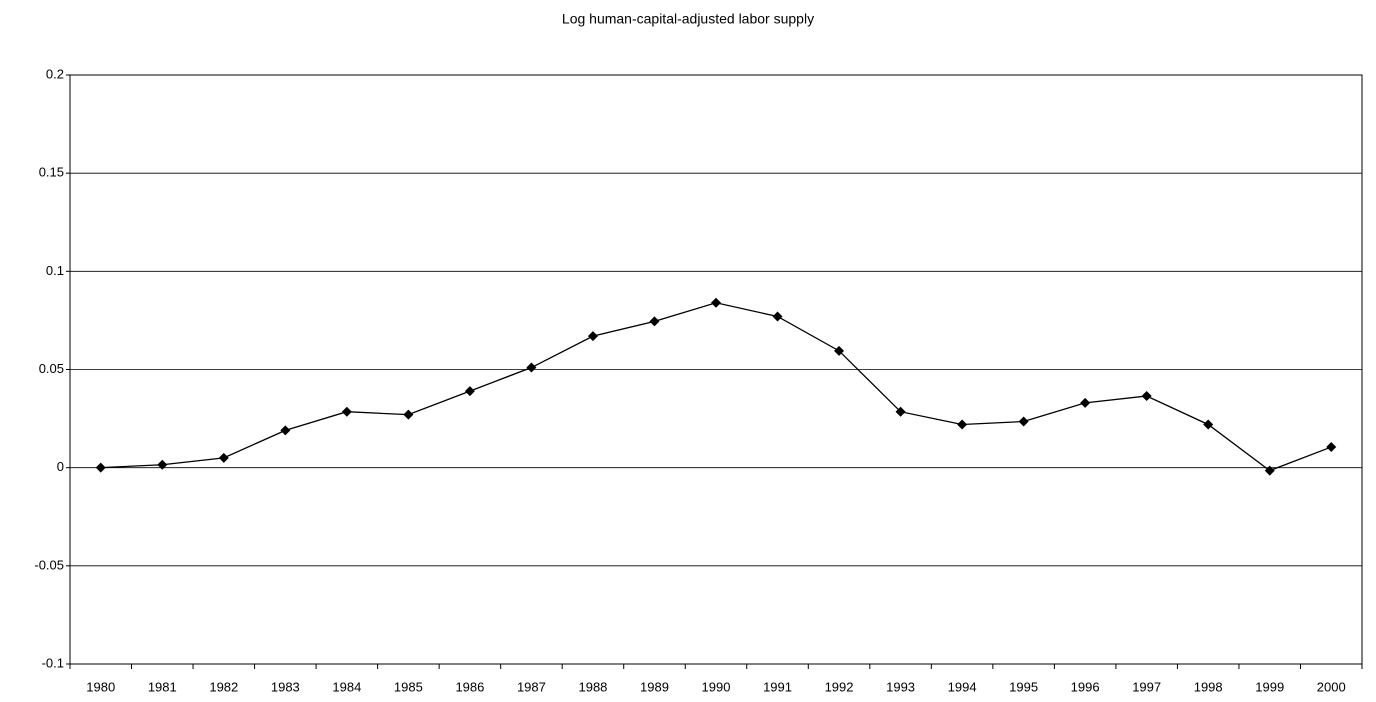 The height and width of the screenshot is (702, 1376). Describe the element at coordinates (51, 368) in the screenshot. I see `y-tick-label: 0.05` at that location.